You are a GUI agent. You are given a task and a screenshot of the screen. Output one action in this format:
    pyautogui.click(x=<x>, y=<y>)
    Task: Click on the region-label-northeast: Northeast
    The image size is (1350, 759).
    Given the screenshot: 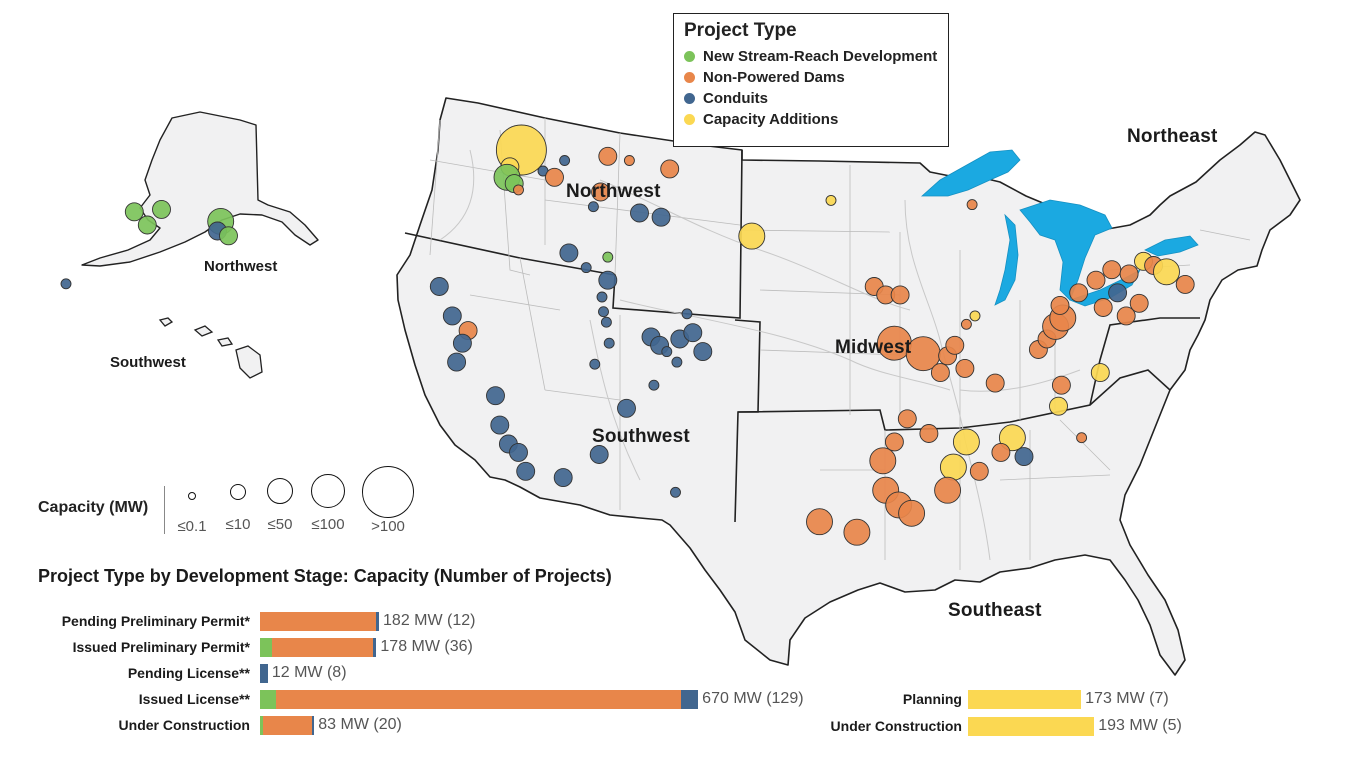 What is the action you would take?
    pyautogui.click(x=1172, y=136)
    